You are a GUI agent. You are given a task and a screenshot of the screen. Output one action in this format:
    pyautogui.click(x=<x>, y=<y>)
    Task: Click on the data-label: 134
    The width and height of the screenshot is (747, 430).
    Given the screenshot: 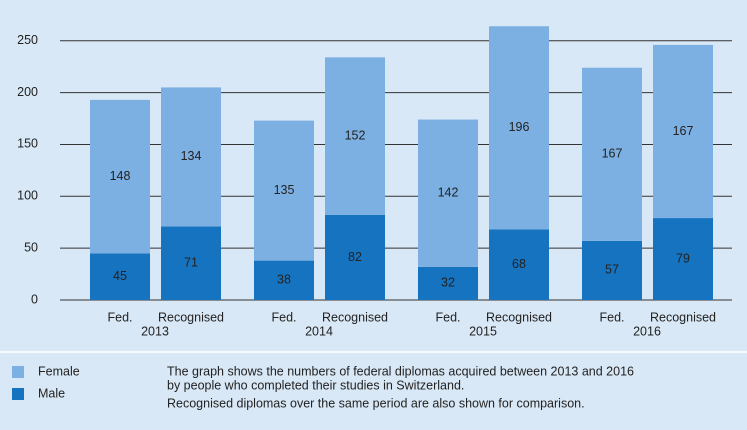 What is the action you would take?
    pyautogui.click(x=191, y=156)
    